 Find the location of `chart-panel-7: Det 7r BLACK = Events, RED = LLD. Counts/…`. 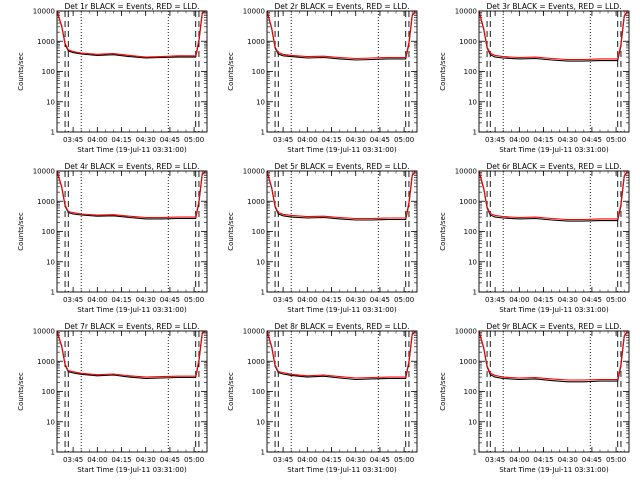

chart-panel-7: Det 7r BLACK = Events, RED = LLD. Counts/… is located at coordinates (112, 398).